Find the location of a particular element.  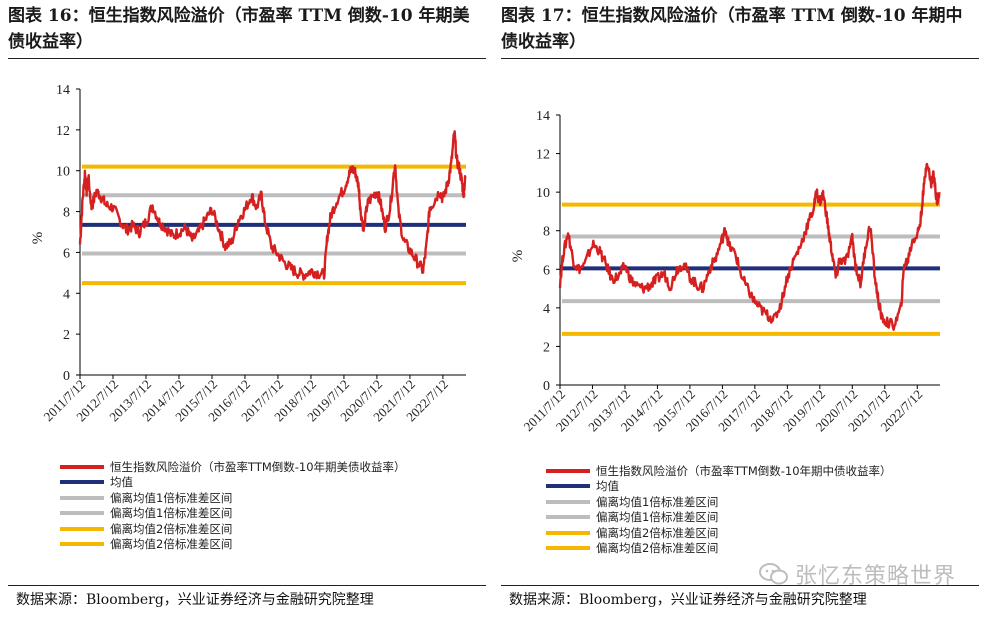

legend-label: 恒生指数风险溢价（市盈率TTM倒数-10年期美债收益率） is located at coordinates (258, 466).